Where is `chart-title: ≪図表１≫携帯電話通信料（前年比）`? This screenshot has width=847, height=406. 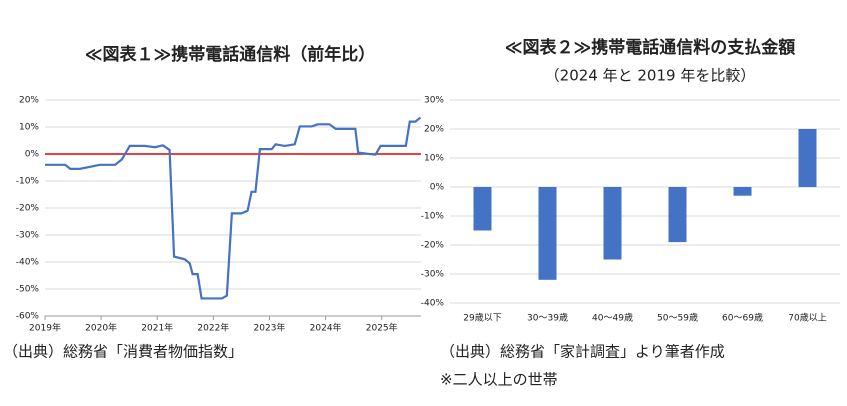
chart-title: ≪図表１≫携帯電話通信料（前年比） is located at coordinates (230, 54).